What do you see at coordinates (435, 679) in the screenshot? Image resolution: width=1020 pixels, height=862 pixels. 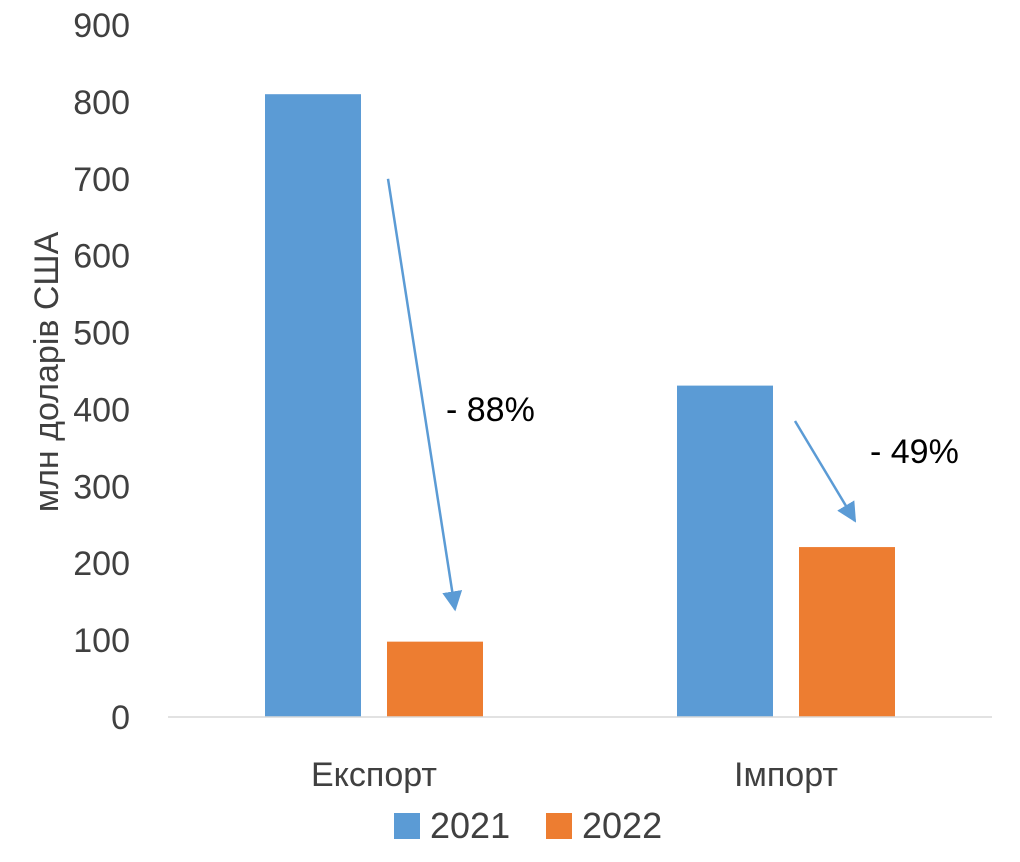 I see `bar-2022-Експорт` at bounding box center [435, 679].